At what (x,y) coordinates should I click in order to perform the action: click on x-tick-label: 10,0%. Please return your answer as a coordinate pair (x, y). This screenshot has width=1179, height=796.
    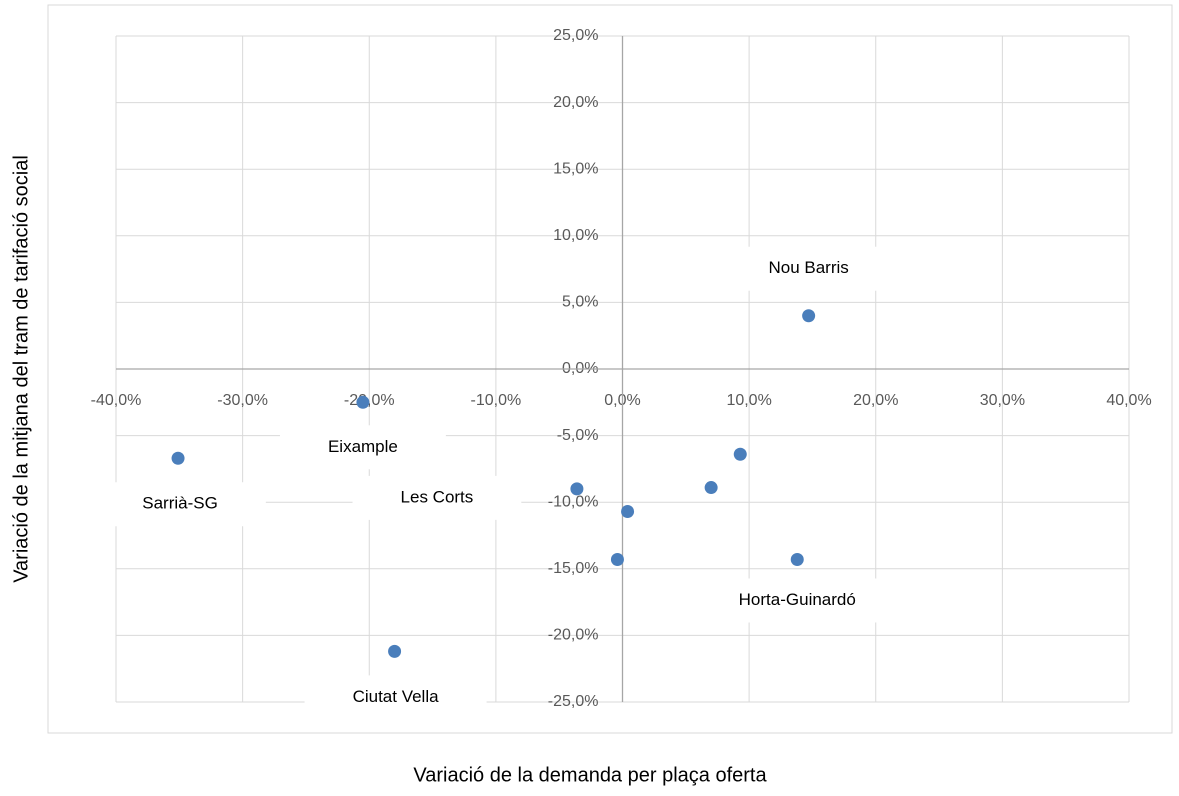
    Looking at the image, I should click on (748, 400).